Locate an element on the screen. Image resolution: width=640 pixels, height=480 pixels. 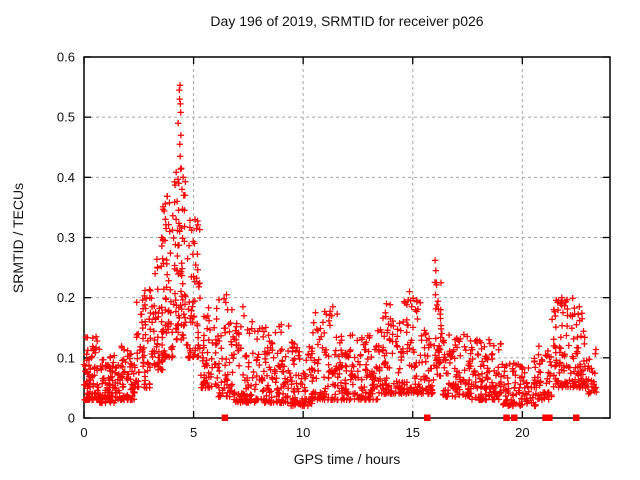
y-tick-label: 0 is located at coordinates (71, 418).